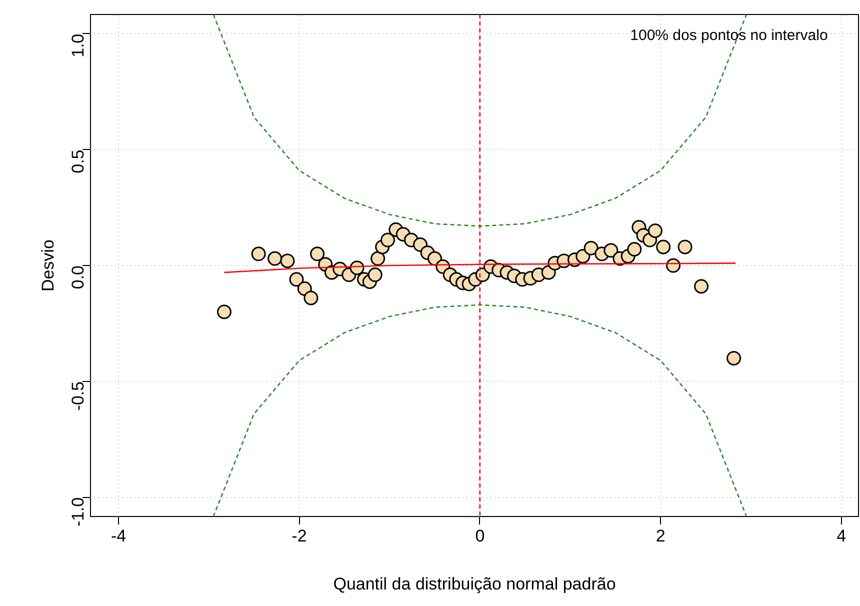  What do you see at coordinates (474, 584) in the screenshot?
I see `x-axis-title: Quantil da distribuição normal padrão` at bounding box center [474, 584].